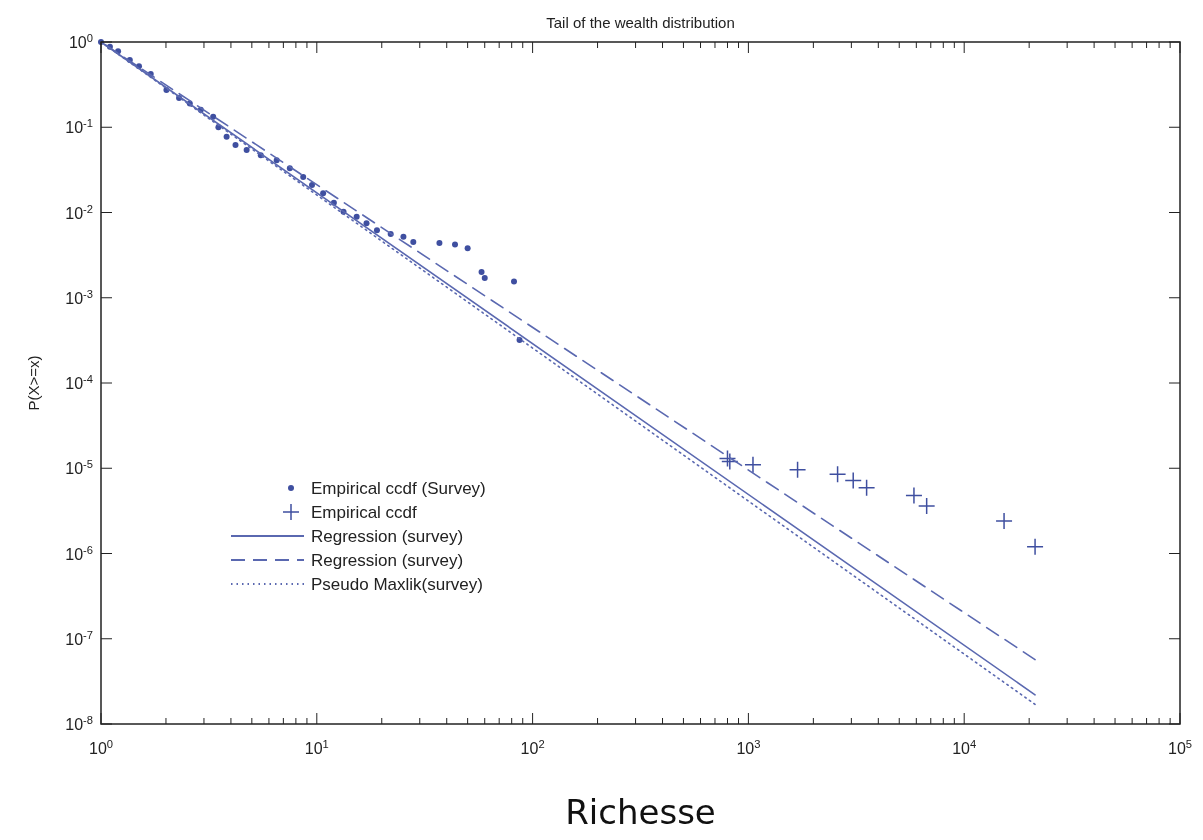 The height and width of the screenshot is (840, 1203). I want to click on legend-label: Empirical ccdf, so click(364, 512).